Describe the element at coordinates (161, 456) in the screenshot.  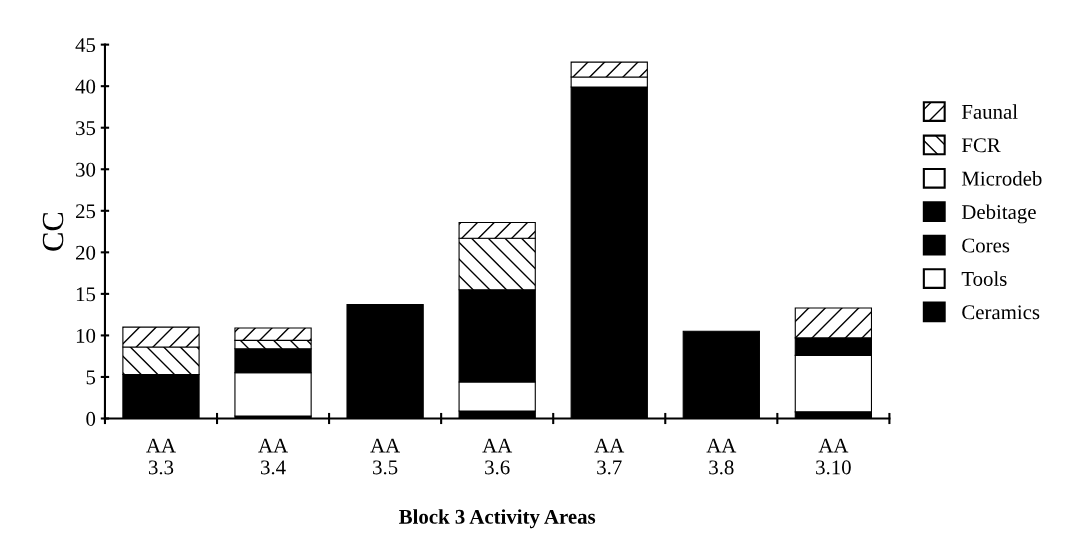
I see `x-tick-label: AA 3.3` at that location.